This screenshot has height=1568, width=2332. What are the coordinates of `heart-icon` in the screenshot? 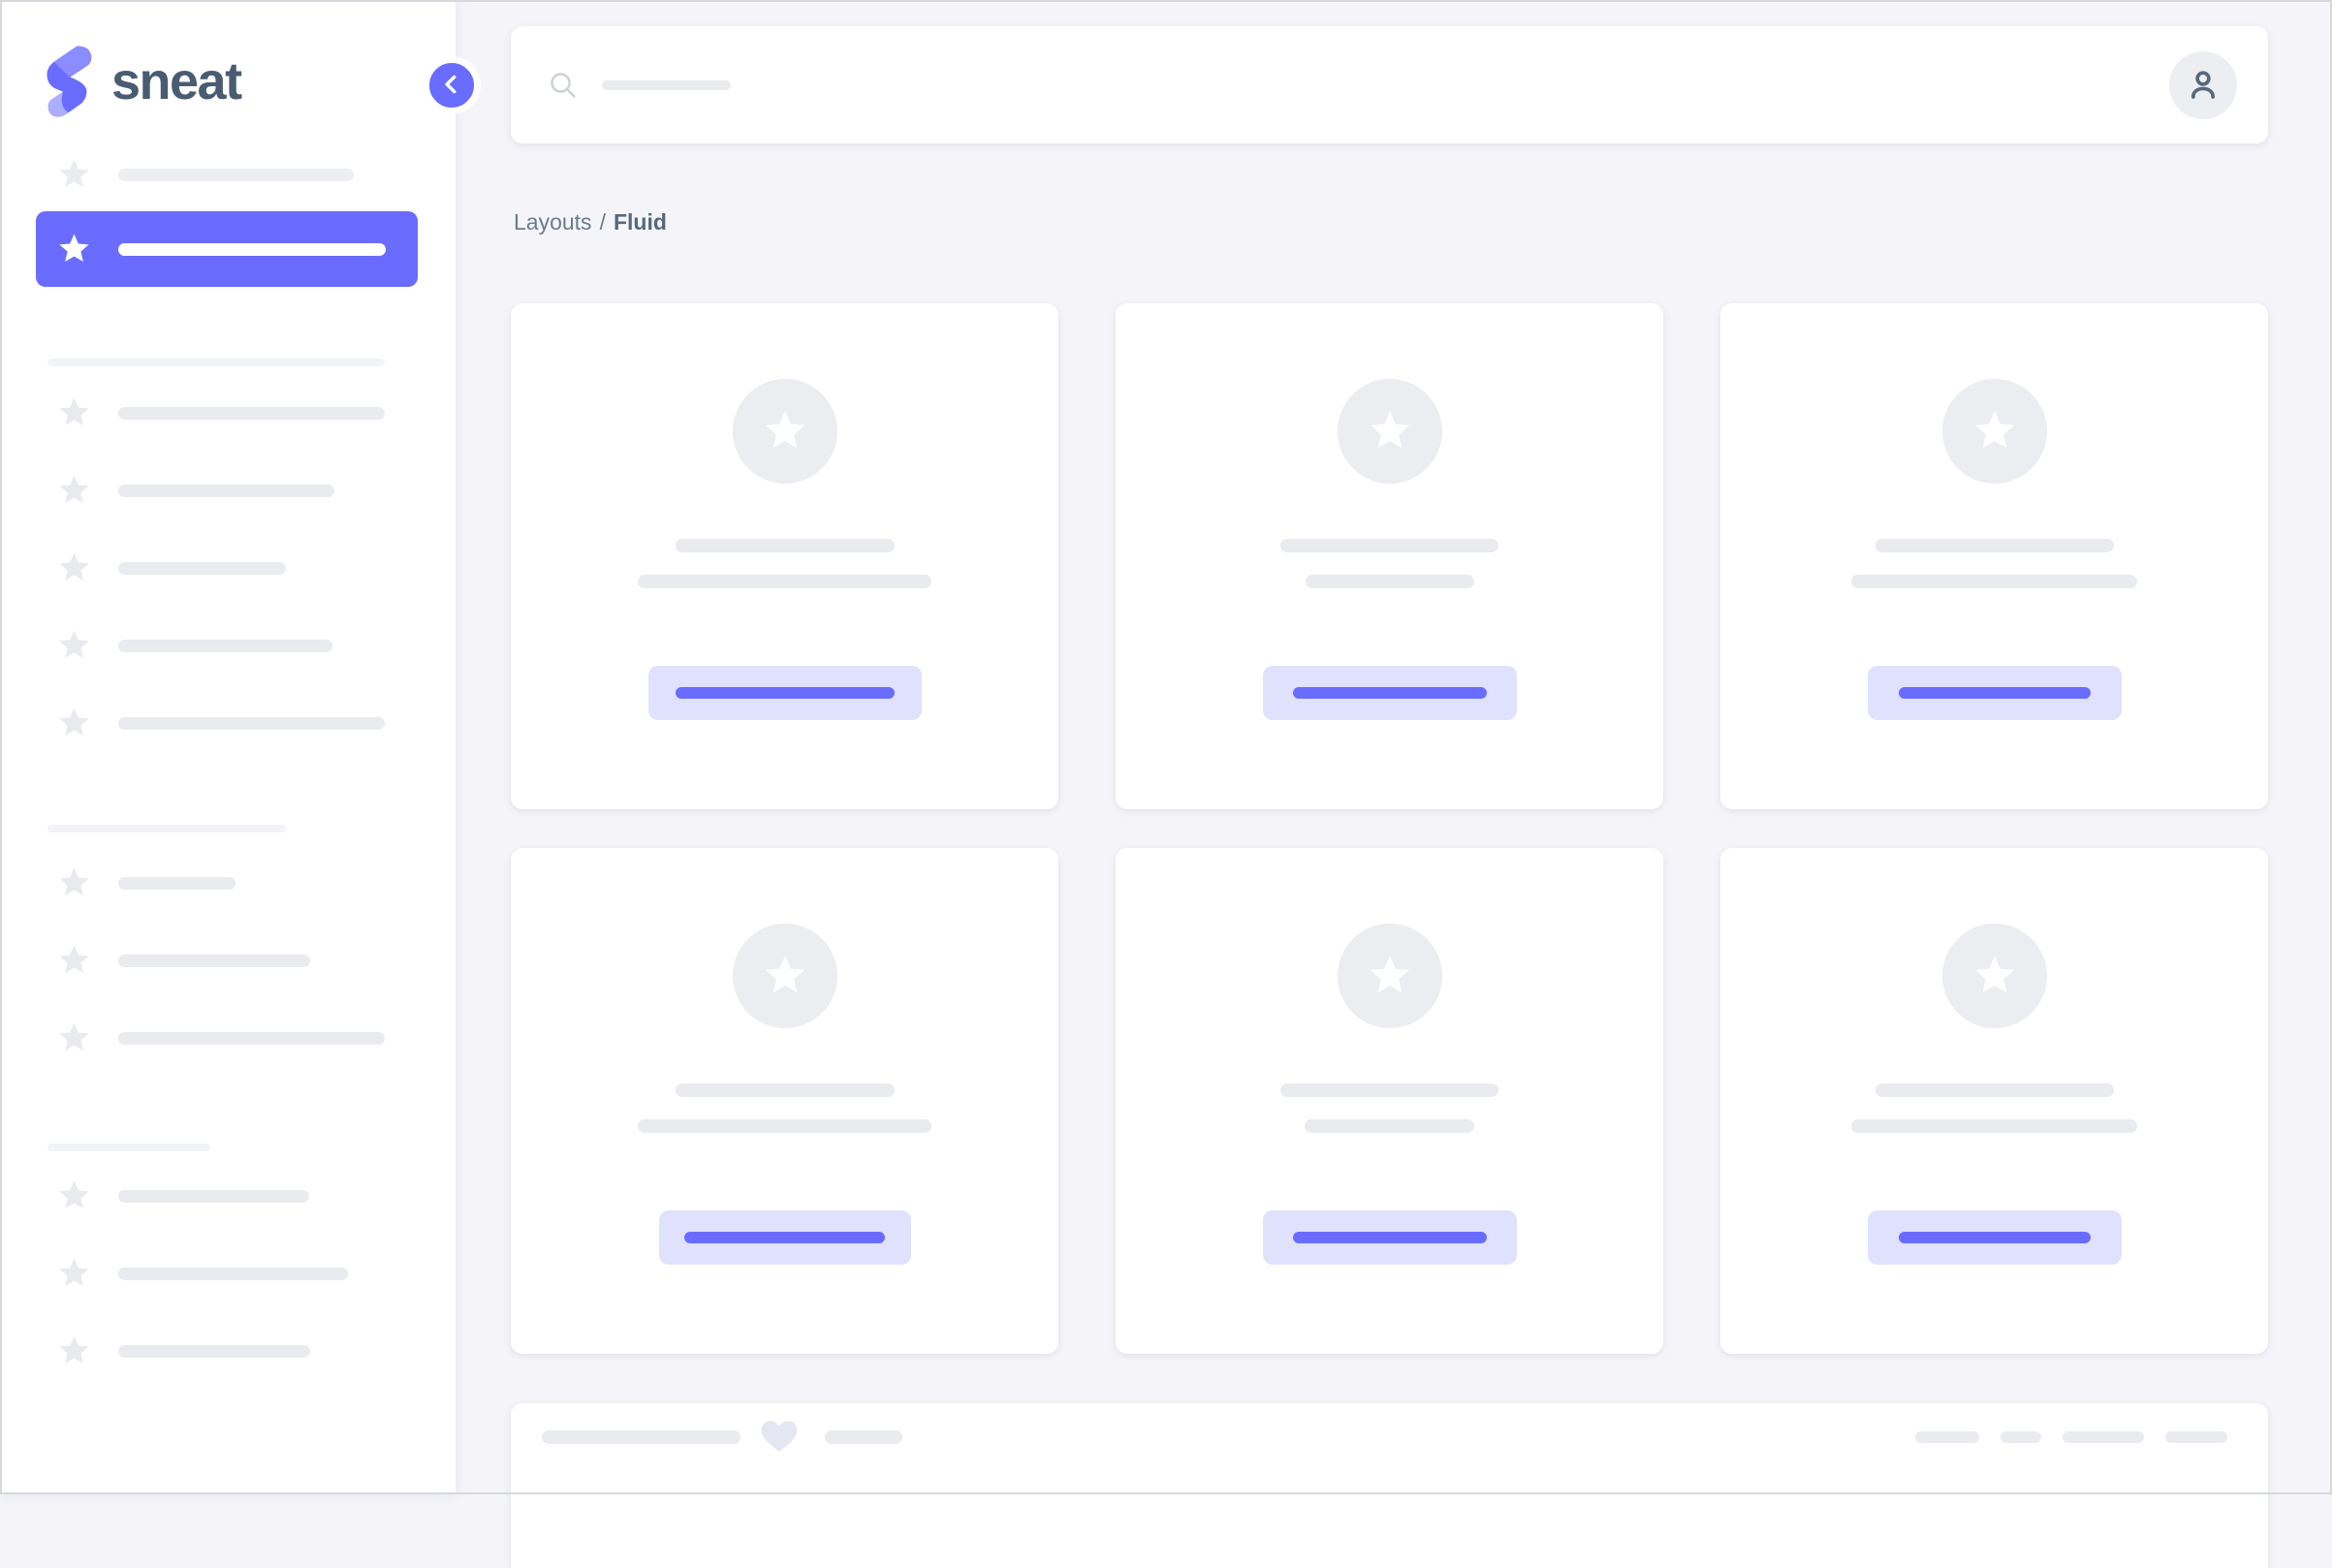 It's located at (779, 1437).